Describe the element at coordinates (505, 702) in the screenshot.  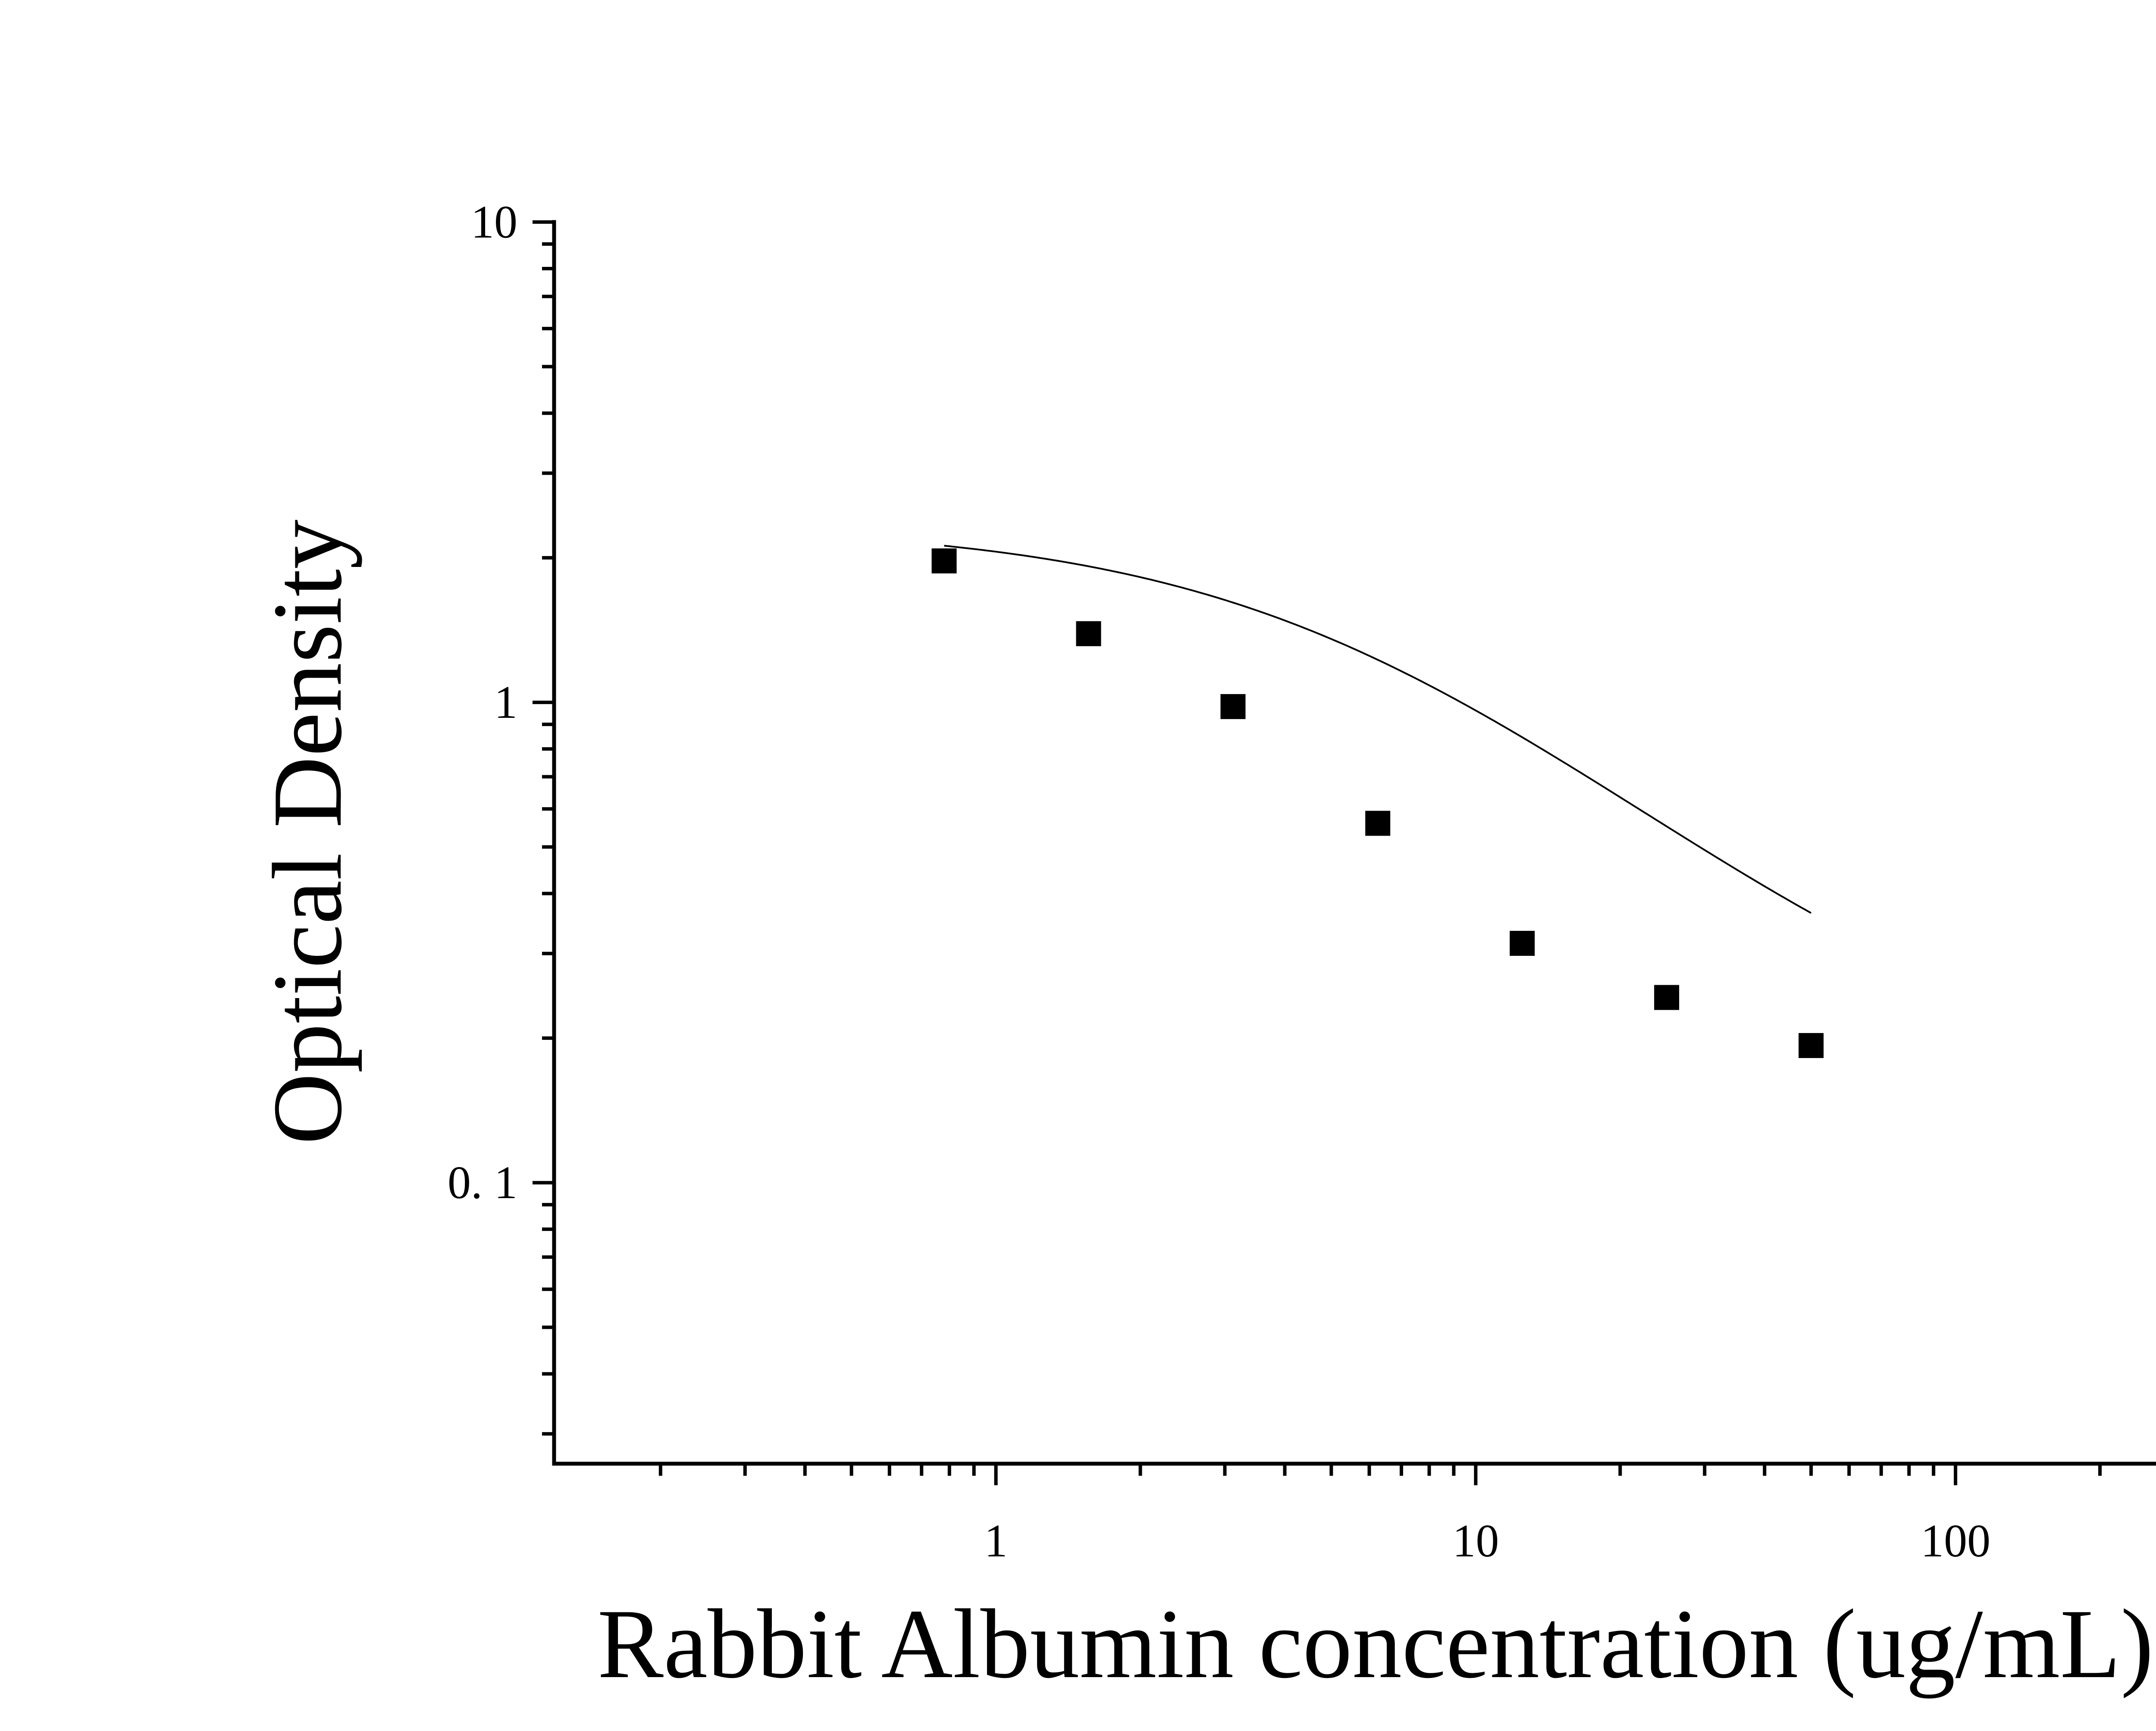
I see `y-tick-label: 1` at that location.